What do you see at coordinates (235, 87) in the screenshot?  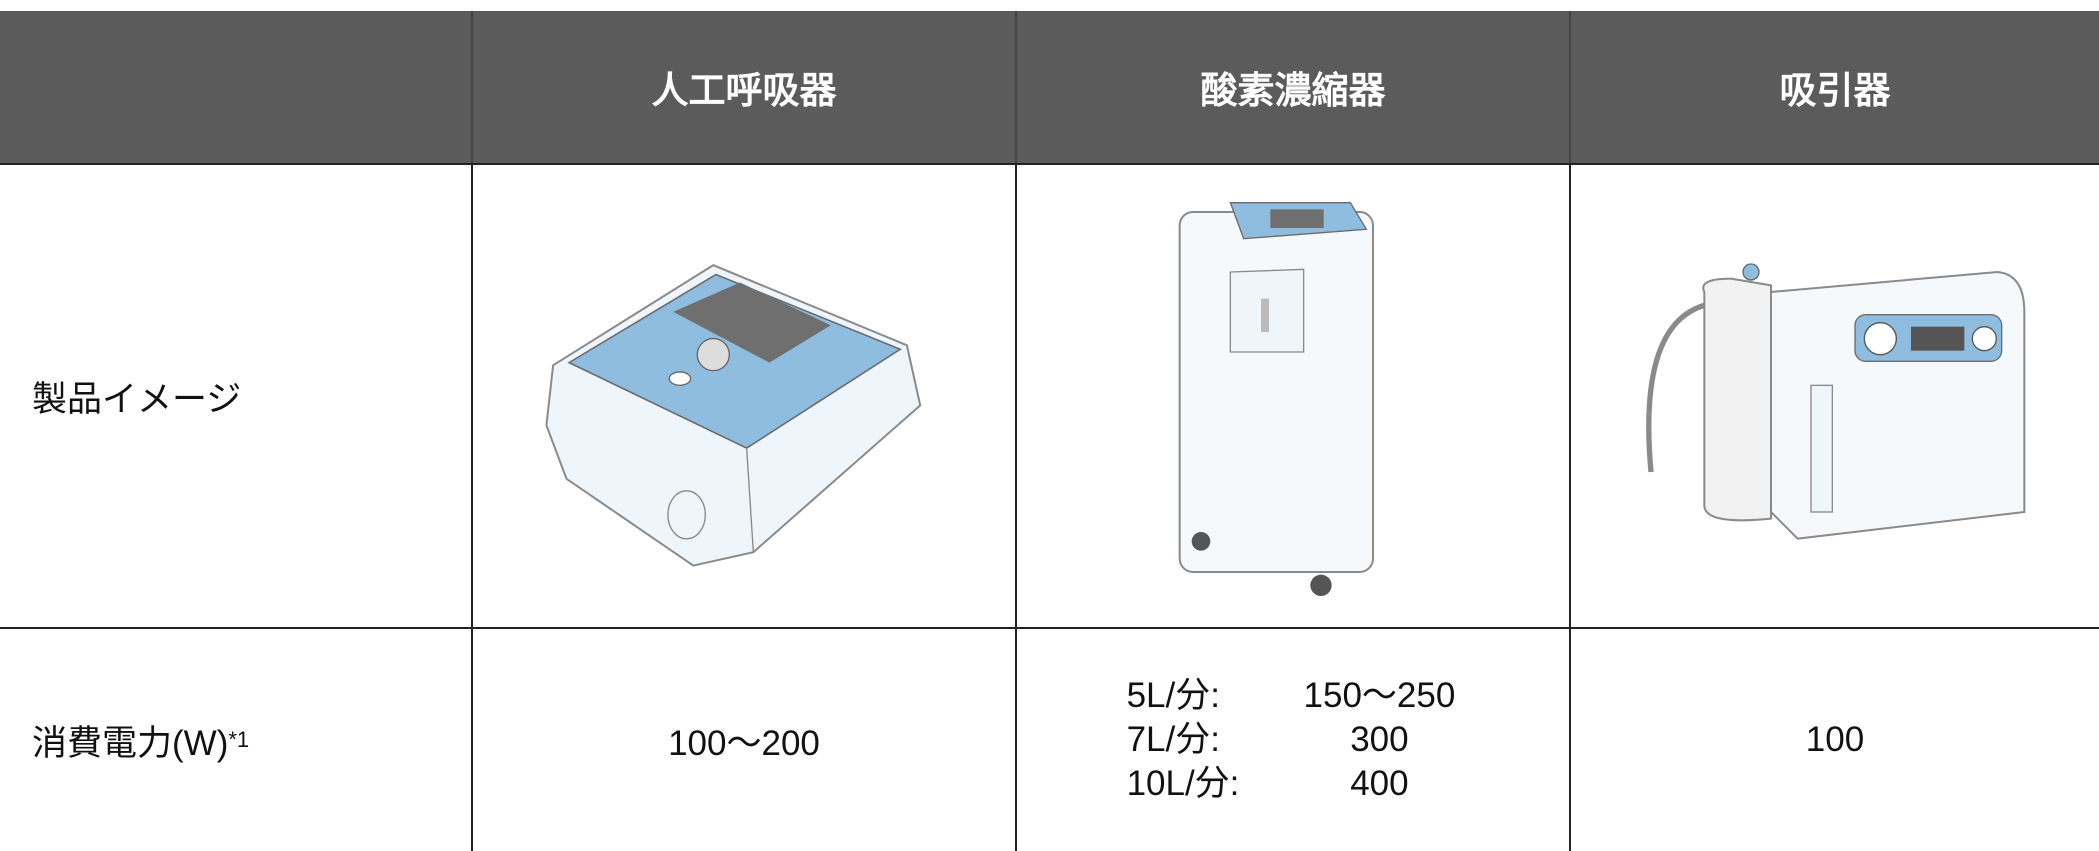 I see `header-cell-empty` at bounding box center [235, 87].